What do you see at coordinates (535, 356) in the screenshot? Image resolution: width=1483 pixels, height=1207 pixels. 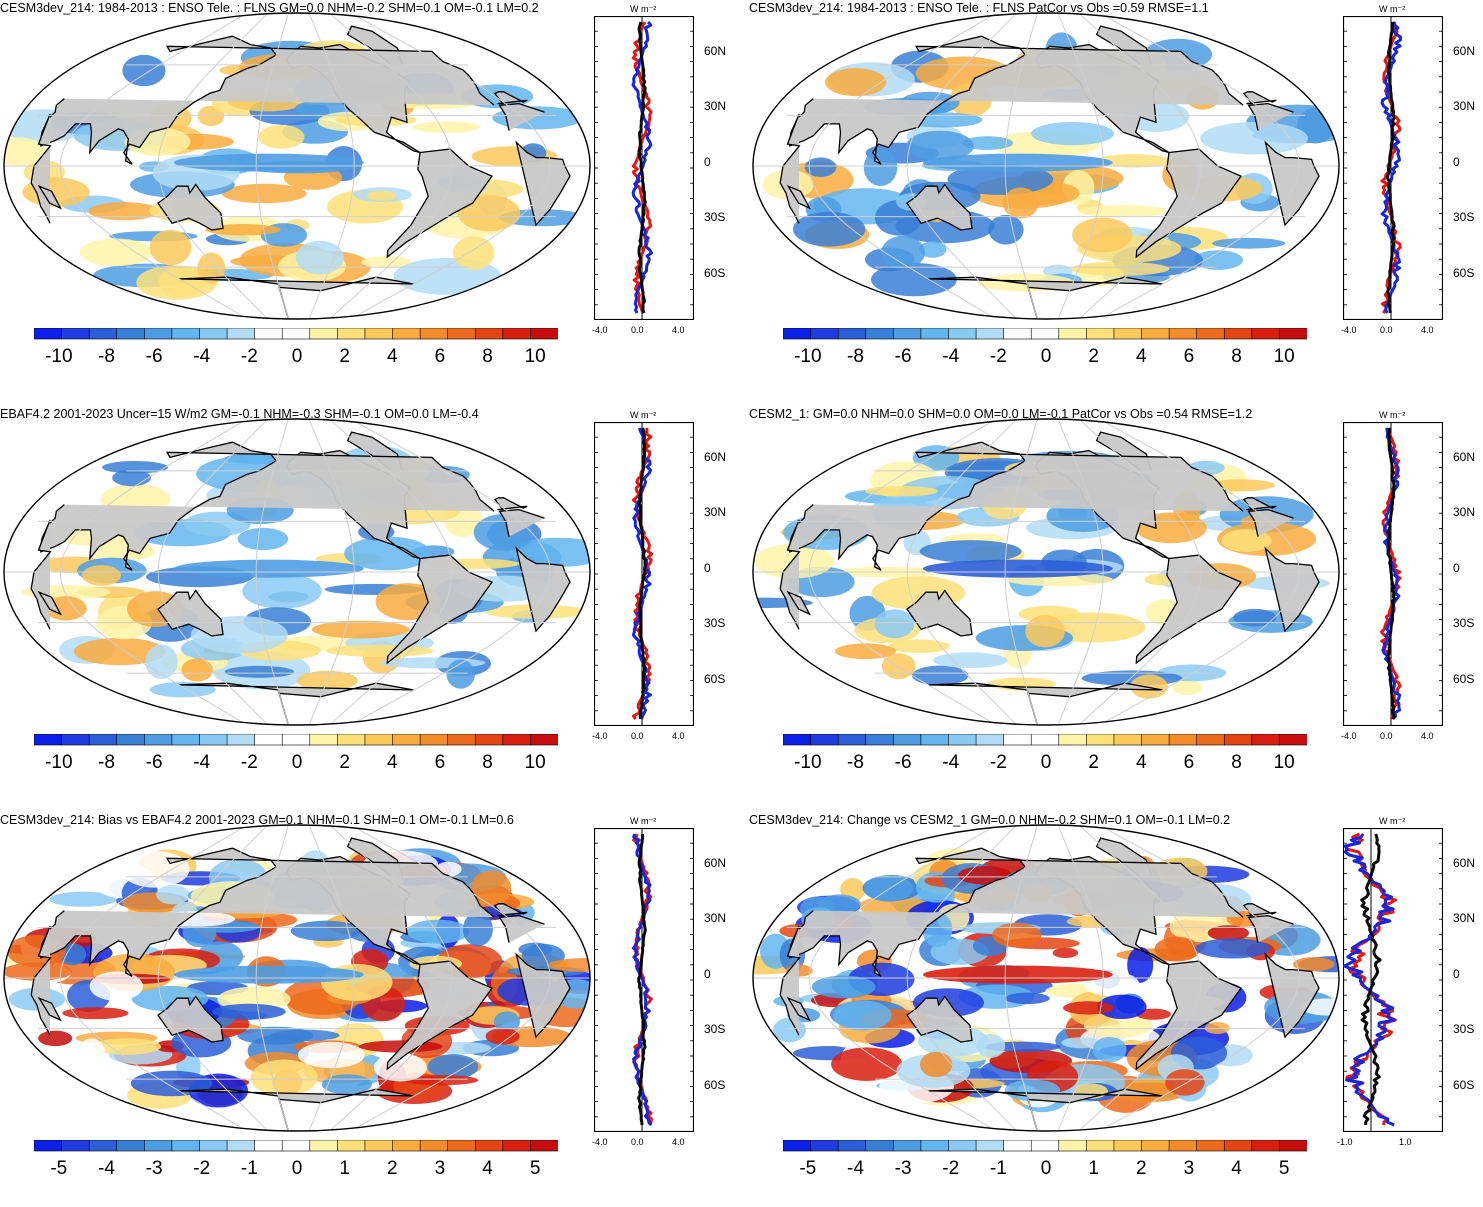 I see `colorbar-label: 10` at bounding box center [535, 356].